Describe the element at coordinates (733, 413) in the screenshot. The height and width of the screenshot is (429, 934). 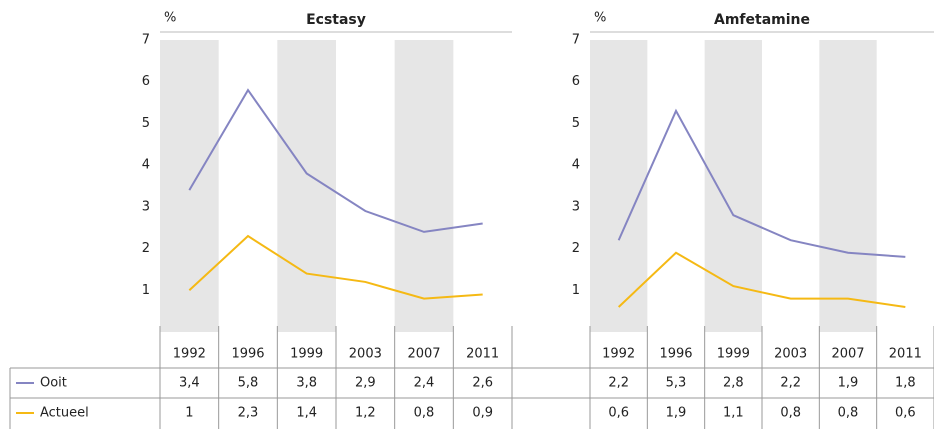
I see `table-value: 1,1` at that location.